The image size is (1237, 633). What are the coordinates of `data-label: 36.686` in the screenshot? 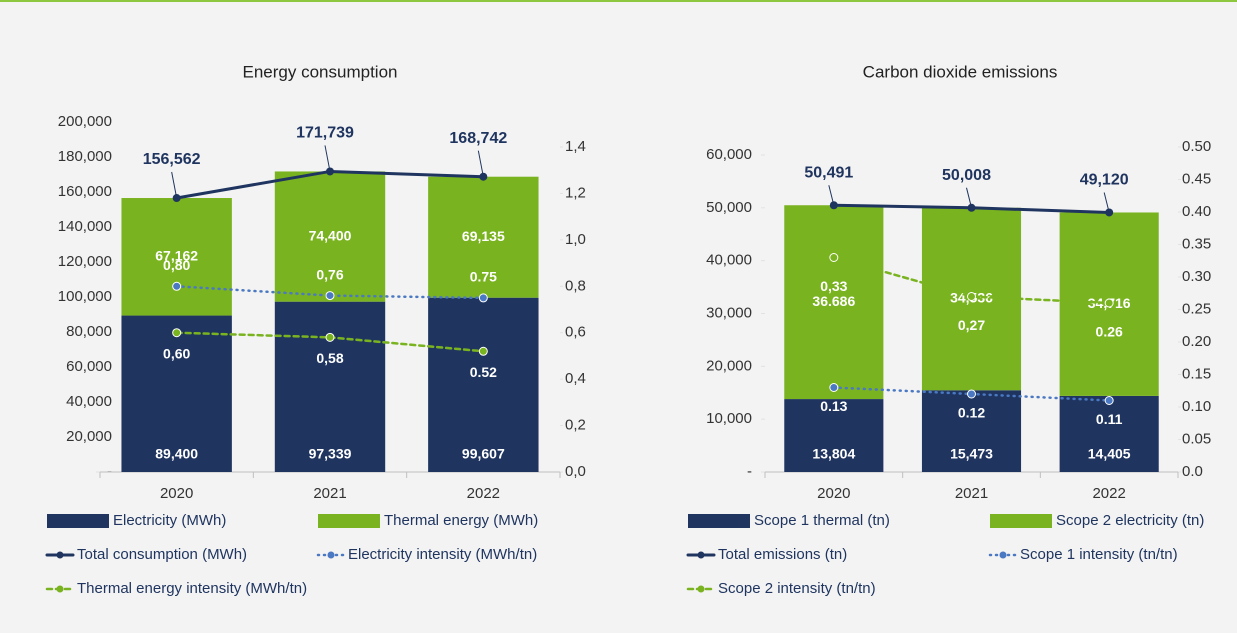 It's located at (833, 301).